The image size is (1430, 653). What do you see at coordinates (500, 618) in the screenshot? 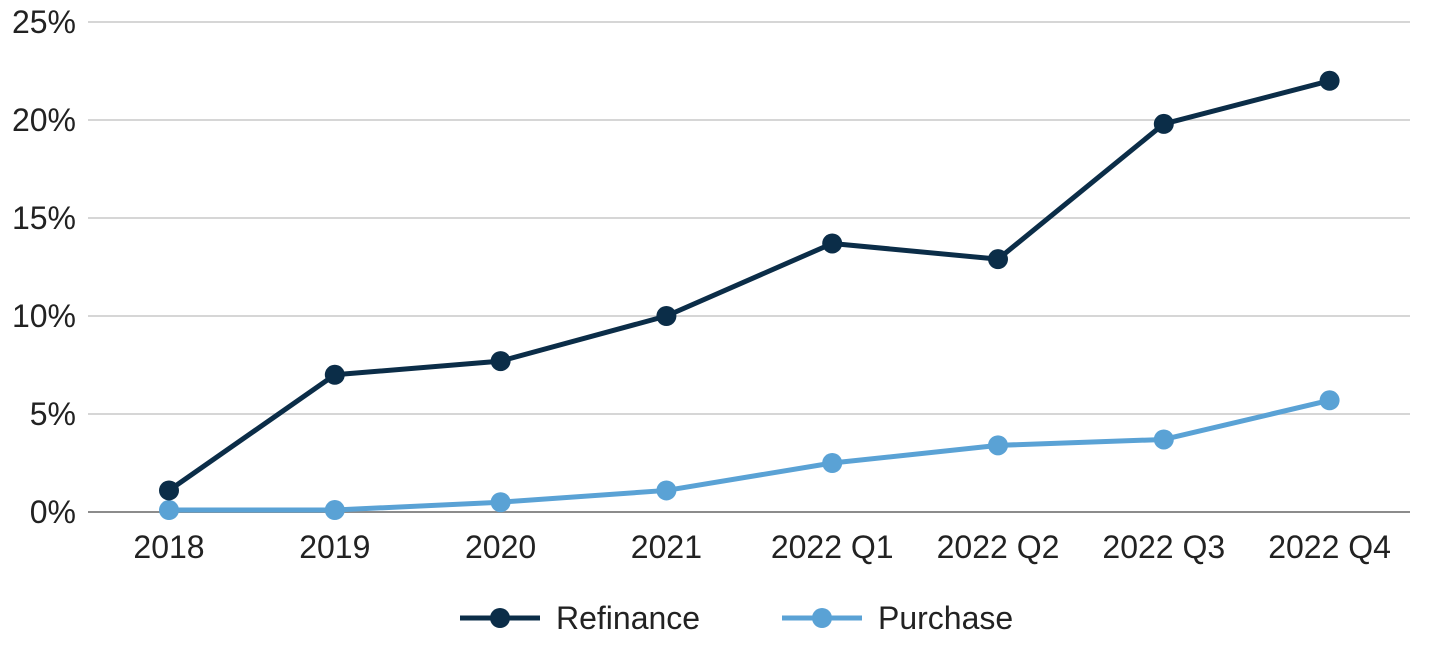
I see `legend-marker-refinance` at bounding box center [500, 618].